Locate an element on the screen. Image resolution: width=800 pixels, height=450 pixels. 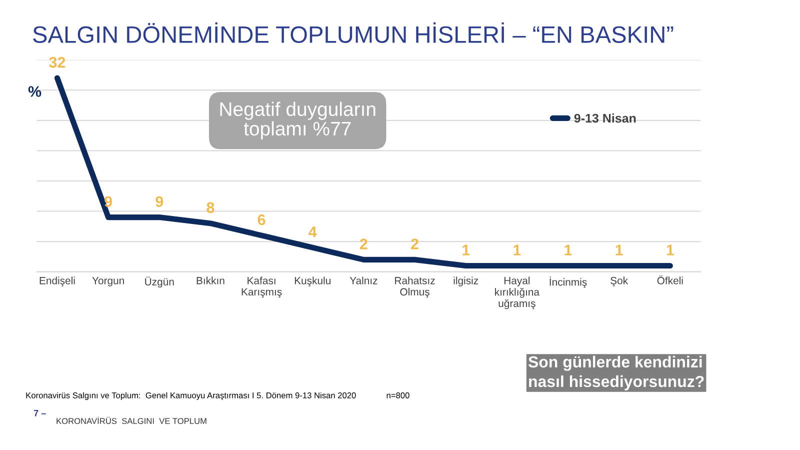
text: KORONAVİRÜS SALGINI VE TOPLUM is located at coordinates (131, 420).